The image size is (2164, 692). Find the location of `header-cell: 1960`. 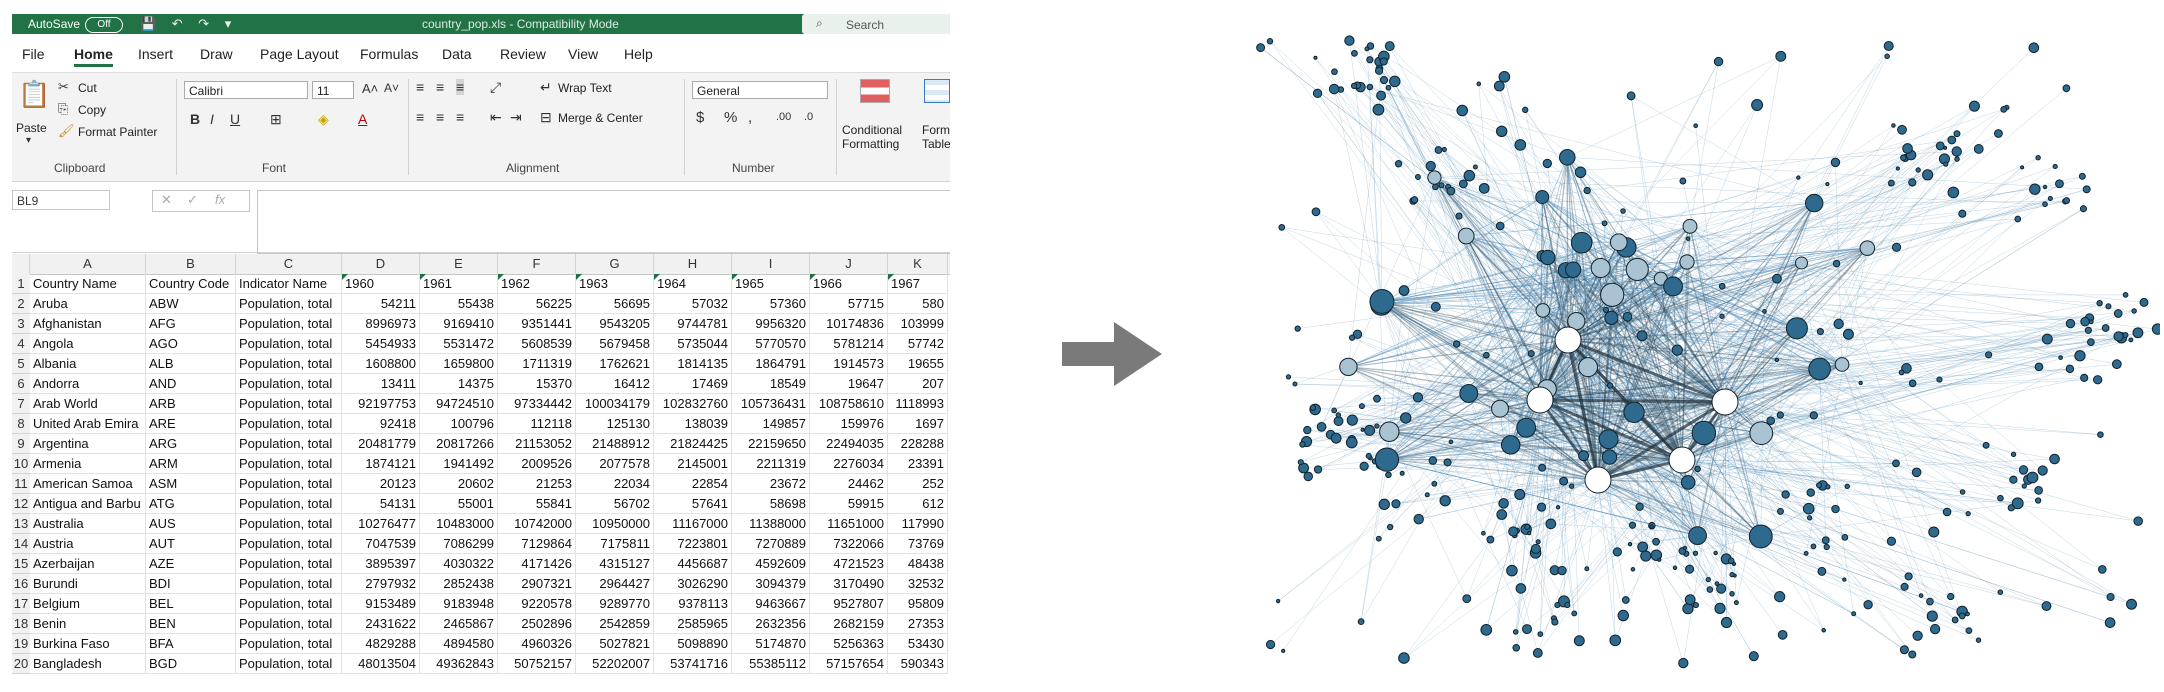

header-cell: 1960 is located at coordinates (381, 284).